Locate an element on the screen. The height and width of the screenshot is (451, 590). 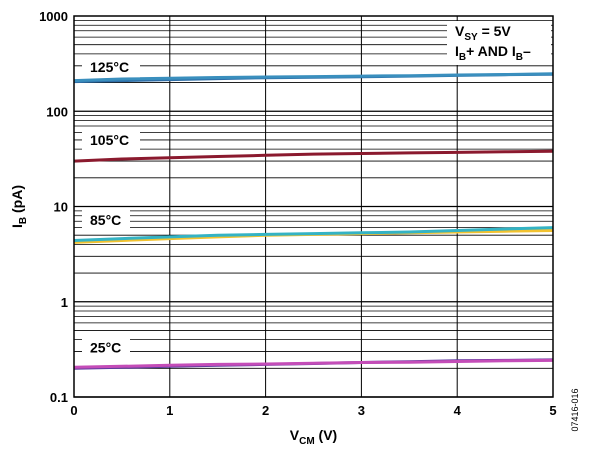
temperature-label: 125°C is located at coordinates (109, 67).